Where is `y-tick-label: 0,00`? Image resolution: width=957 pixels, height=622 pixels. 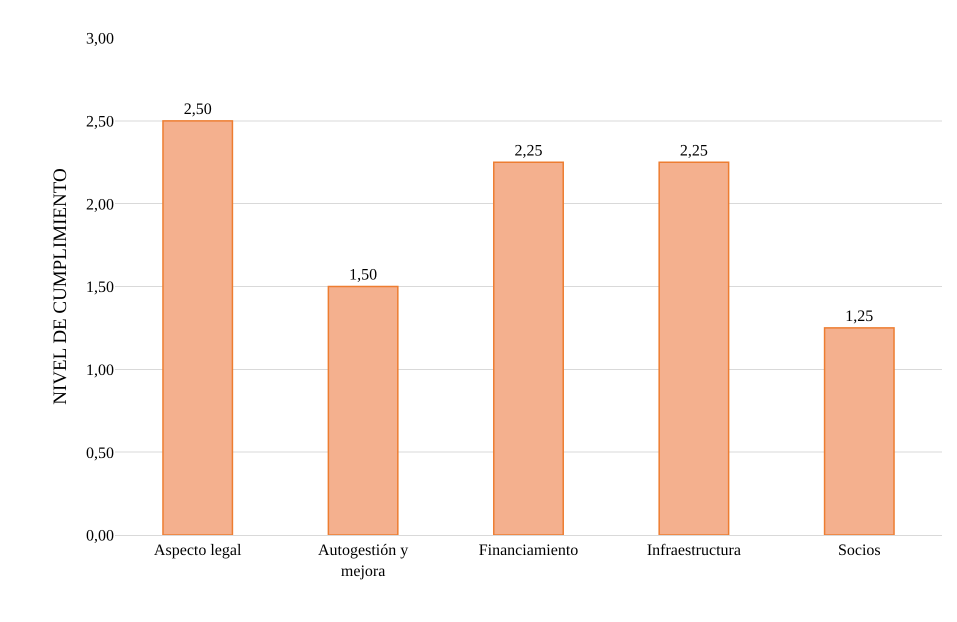
y-tick-label: 0,00 is located at coordinates (100, 536).